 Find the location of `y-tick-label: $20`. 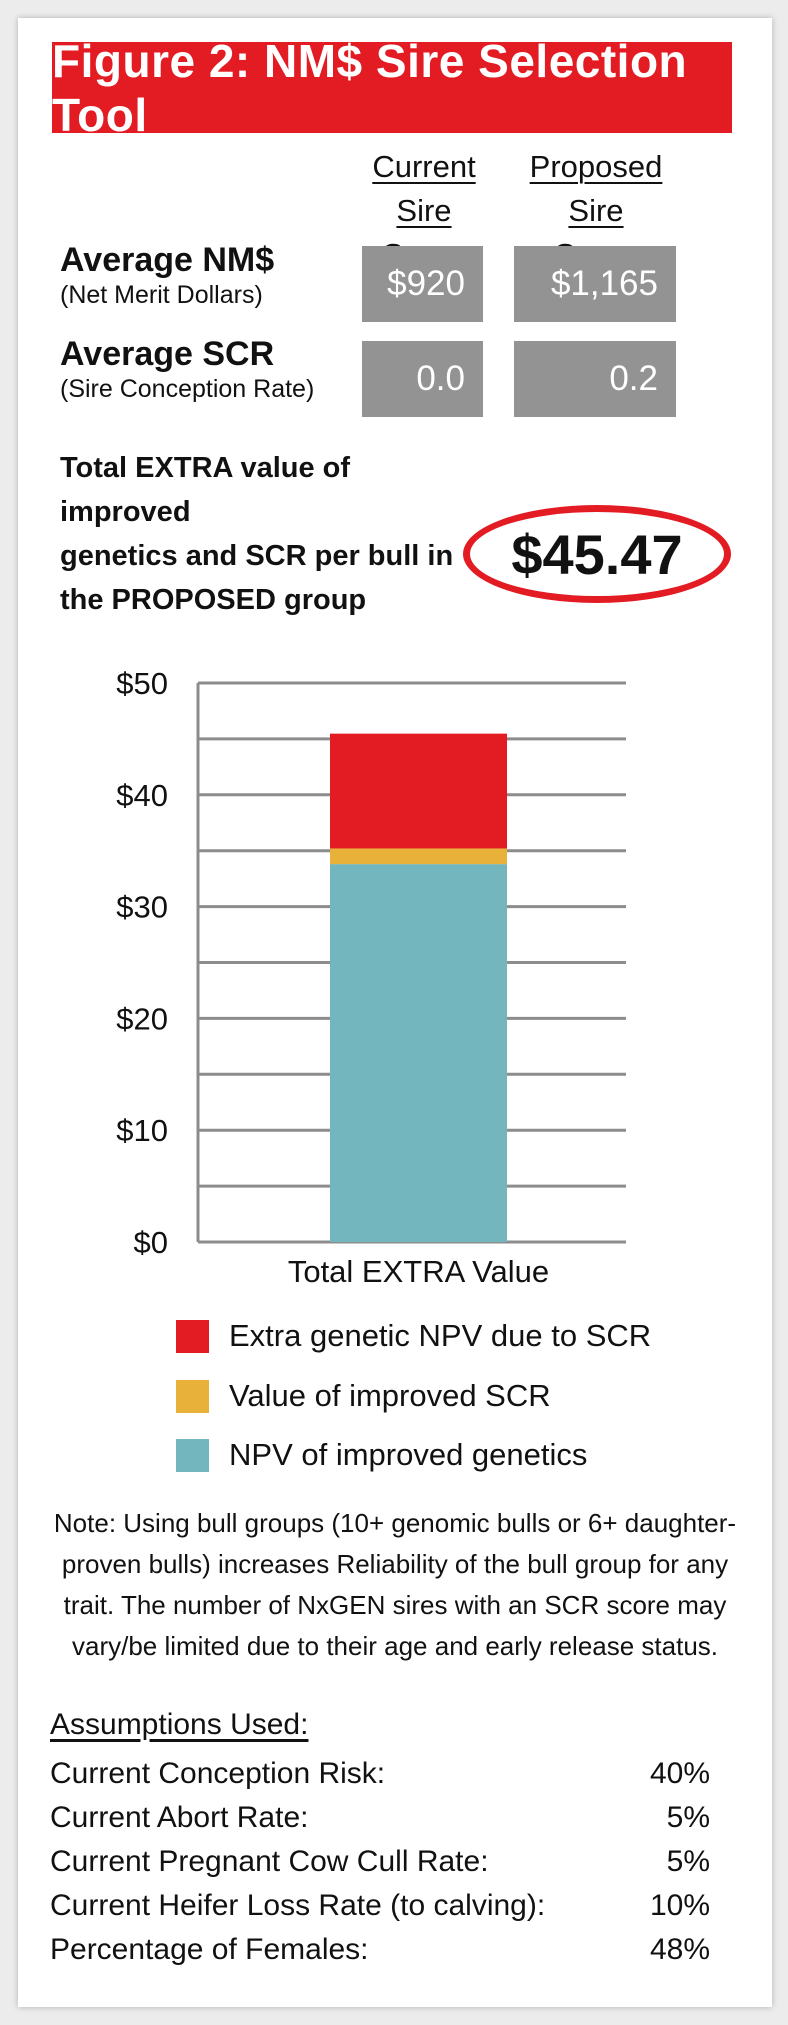

y-tick-label: $20 is located at coordinates (142, 1018).